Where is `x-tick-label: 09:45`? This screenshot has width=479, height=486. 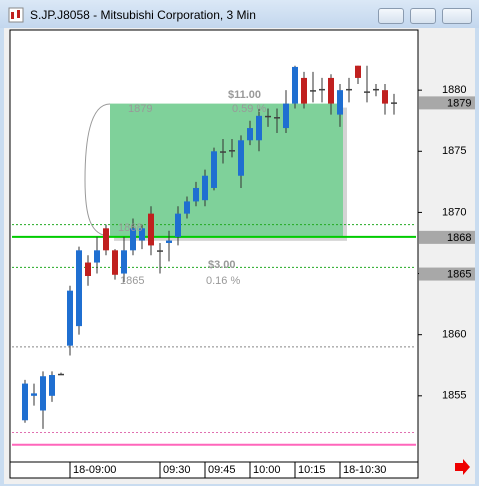
x-tick-label: 09:45 is located at coordinates (222, 470).